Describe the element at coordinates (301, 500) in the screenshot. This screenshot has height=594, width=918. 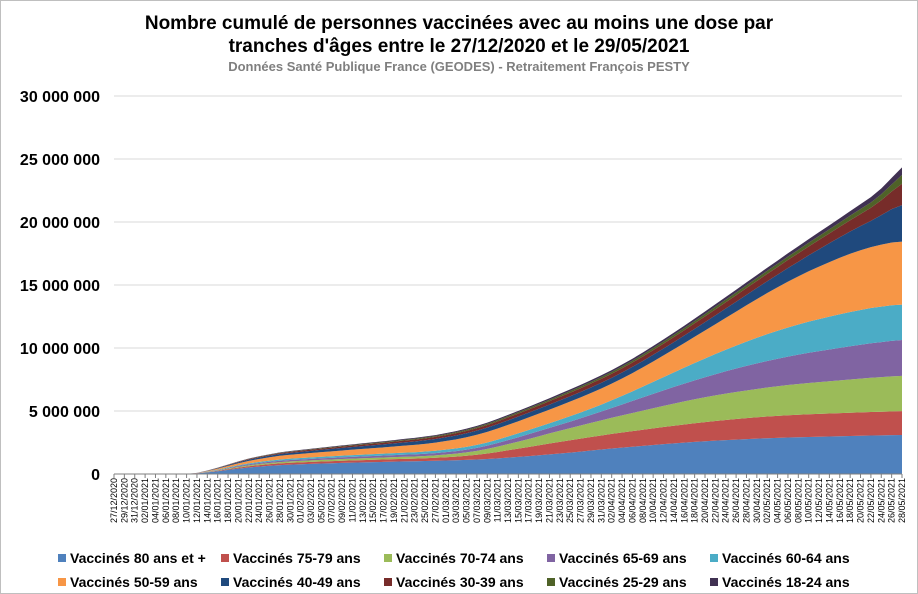
I see `x-tick-label: 01/02/2021` at that location.